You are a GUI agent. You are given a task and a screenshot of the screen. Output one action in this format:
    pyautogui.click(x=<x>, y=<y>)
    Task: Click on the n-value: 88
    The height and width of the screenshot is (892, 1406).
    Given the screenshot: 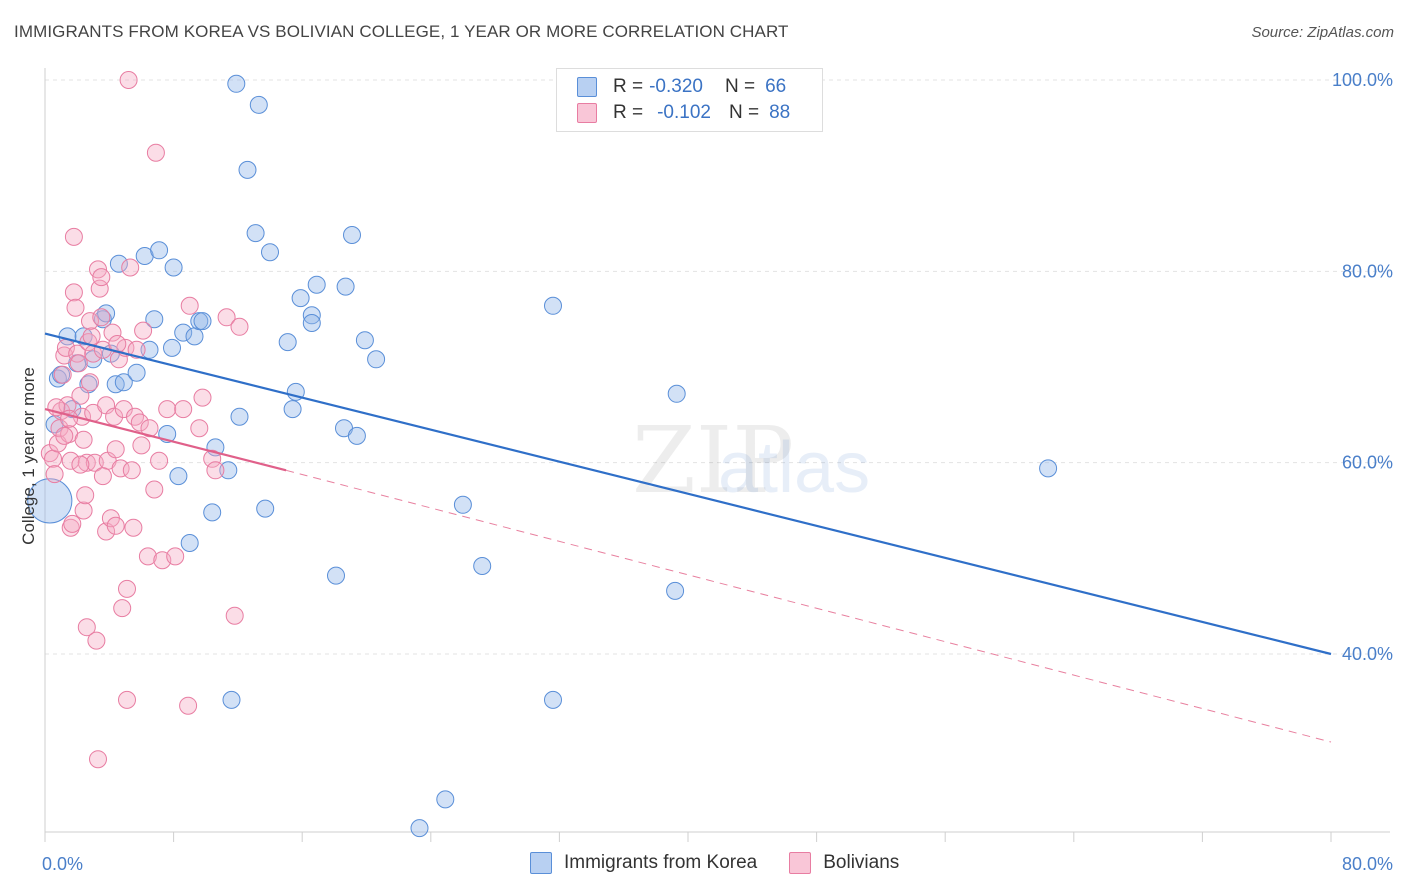 What is the action you would take?
    pyautogui.click(x=780, y=112)
    